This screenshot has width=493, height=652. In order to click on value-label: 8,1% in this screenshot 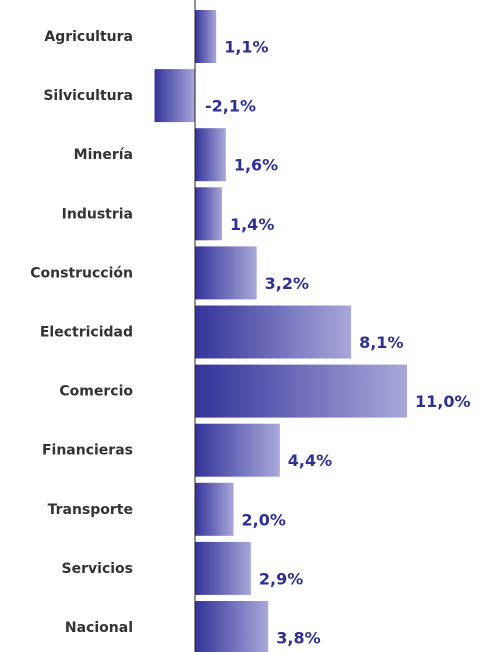, I will do `click(381, 342)`.